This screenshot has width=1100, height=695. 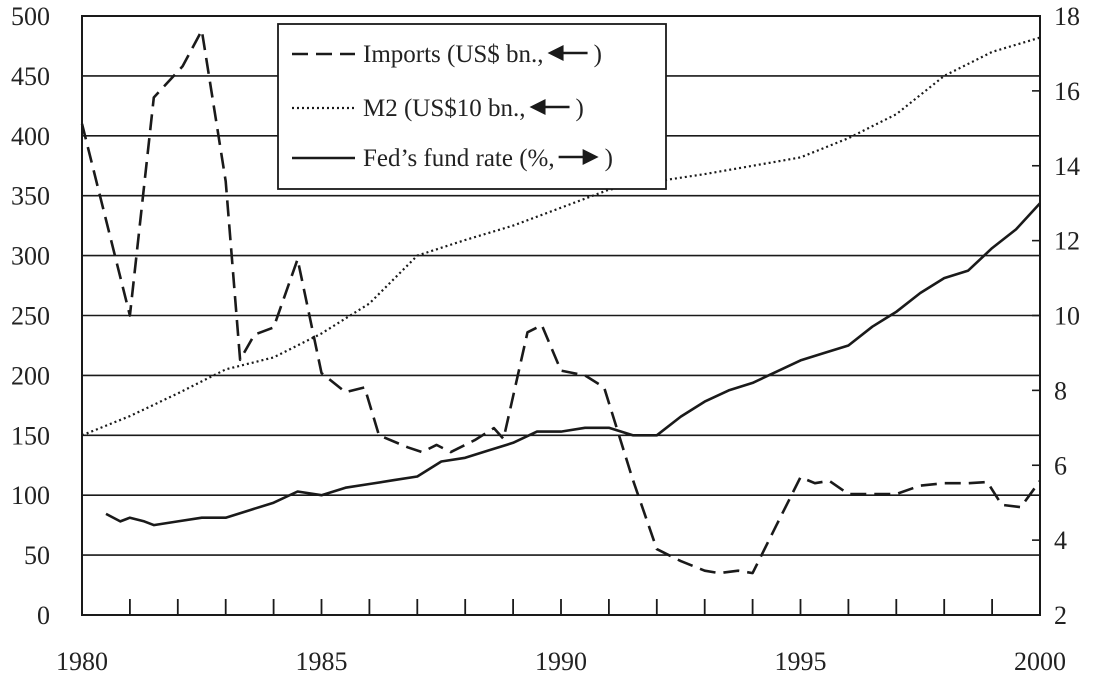 I want to click on y-right-tick-label-2: 2, so click(x=1060, y=615).